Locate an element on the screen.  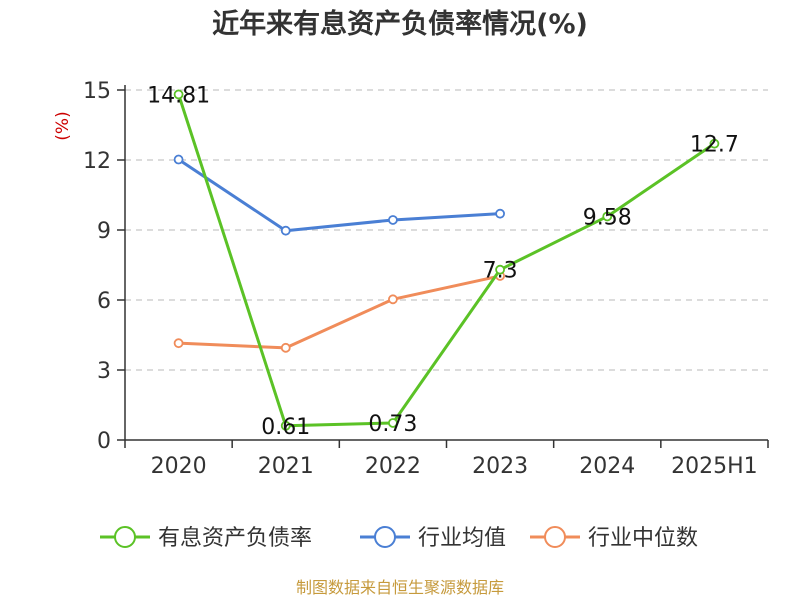
data-point-1-2022 is located at coordinates (393, 423).